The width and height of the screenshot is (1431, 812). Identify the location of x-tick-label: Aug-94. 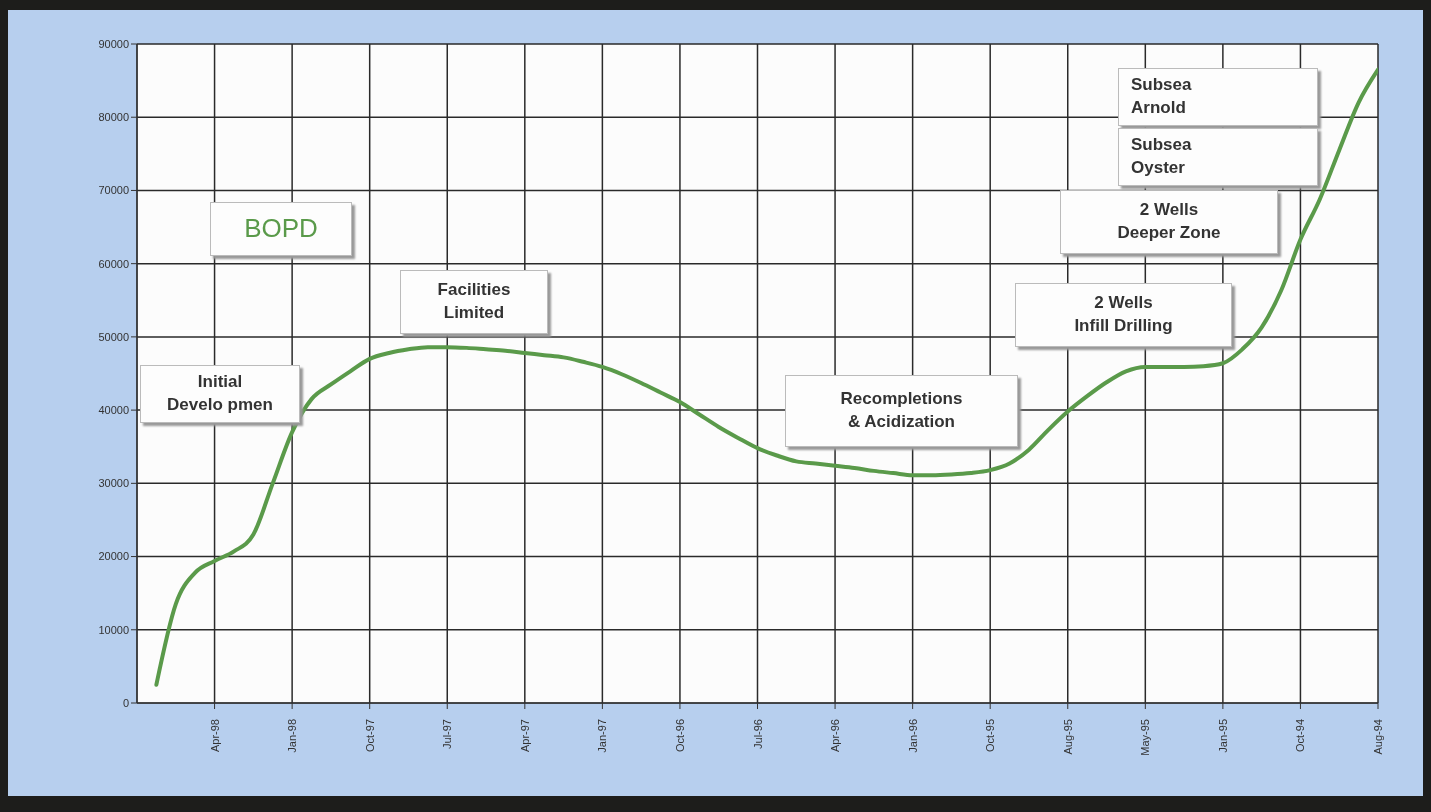
(1378, 737).